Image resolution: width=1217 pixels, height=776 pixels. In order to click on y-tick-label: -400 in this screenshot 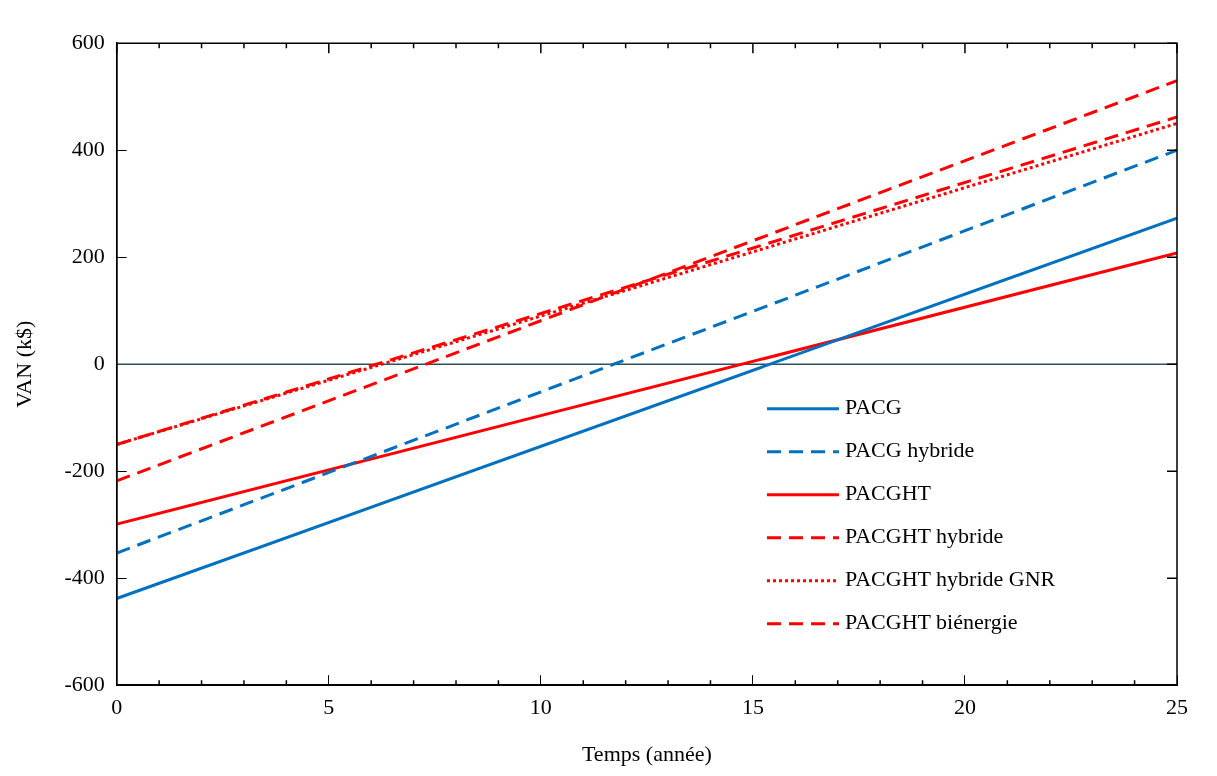, I will do `click(84, 576)`.